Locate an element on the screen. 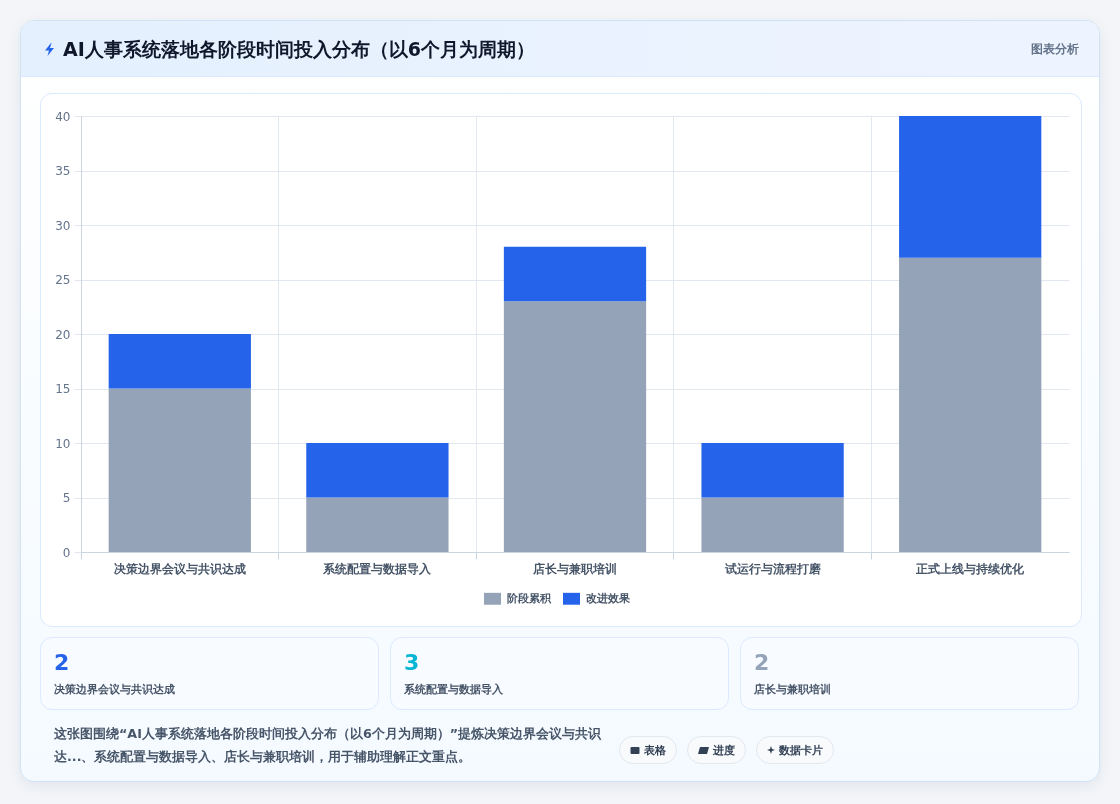 This screenshot has width=1120, height=804. y-tick-label: 15 is located at coordinates (63, 389).